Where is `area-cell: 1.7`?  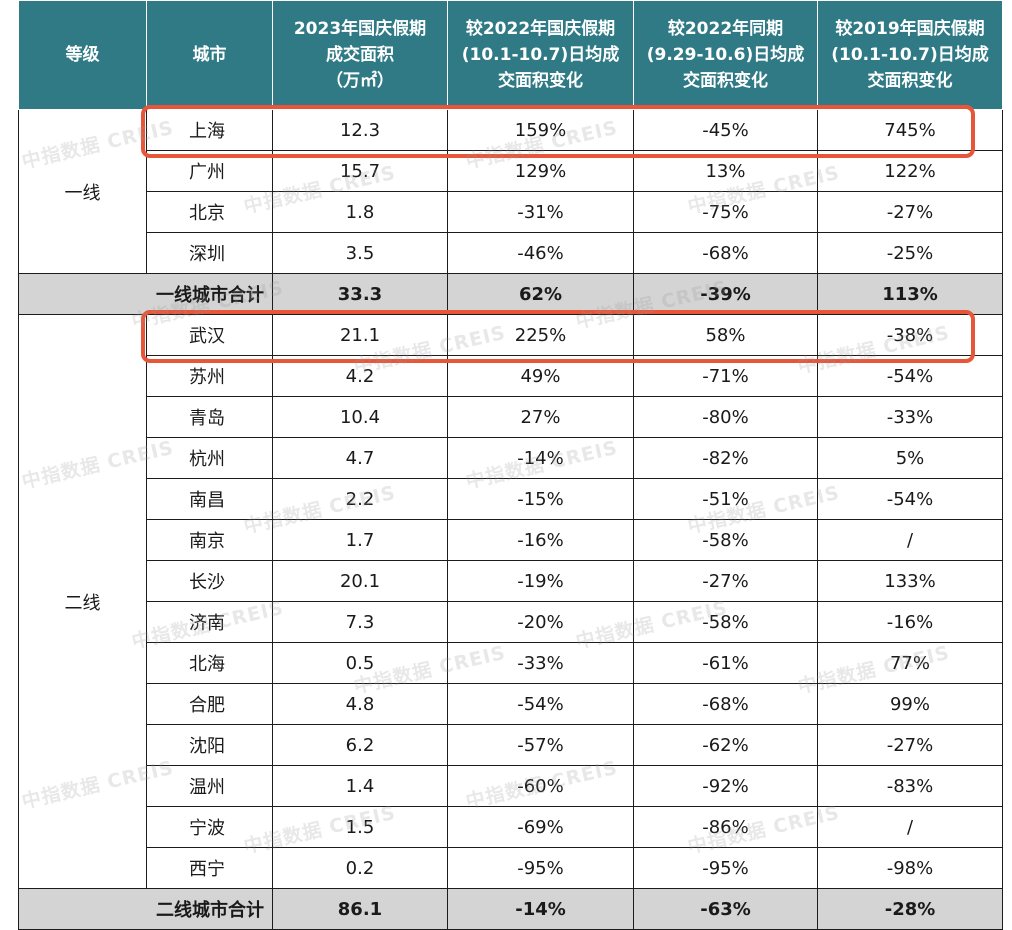
area-cell: 1.7 is located at coordinates (360, 540).